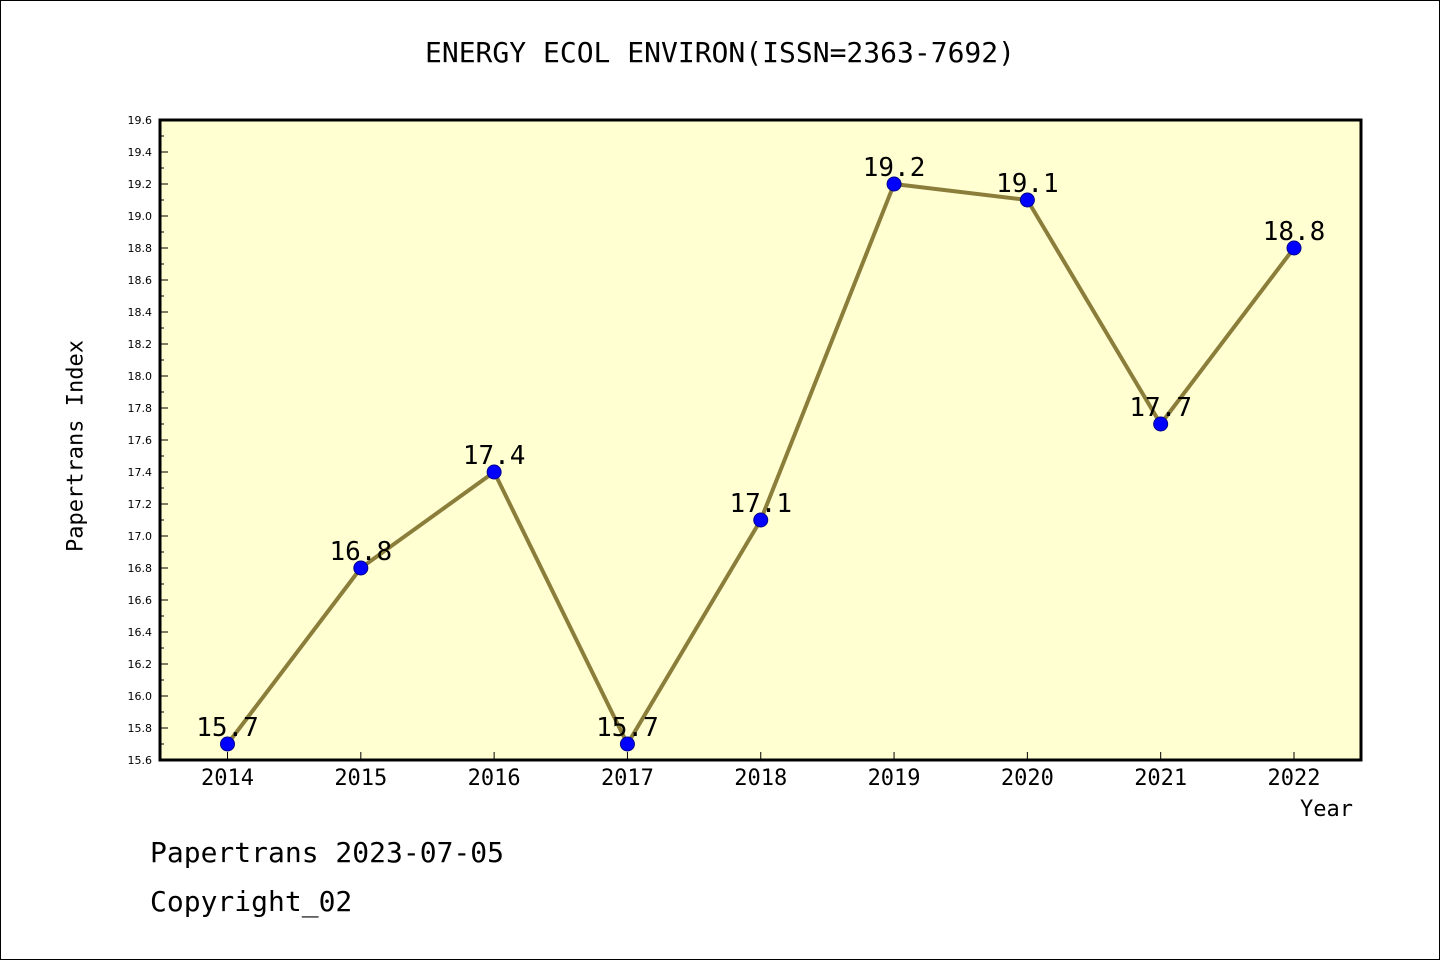 The image size is (1440, 960). I want to click on x-tick-label: 2014, so click(227, 778).